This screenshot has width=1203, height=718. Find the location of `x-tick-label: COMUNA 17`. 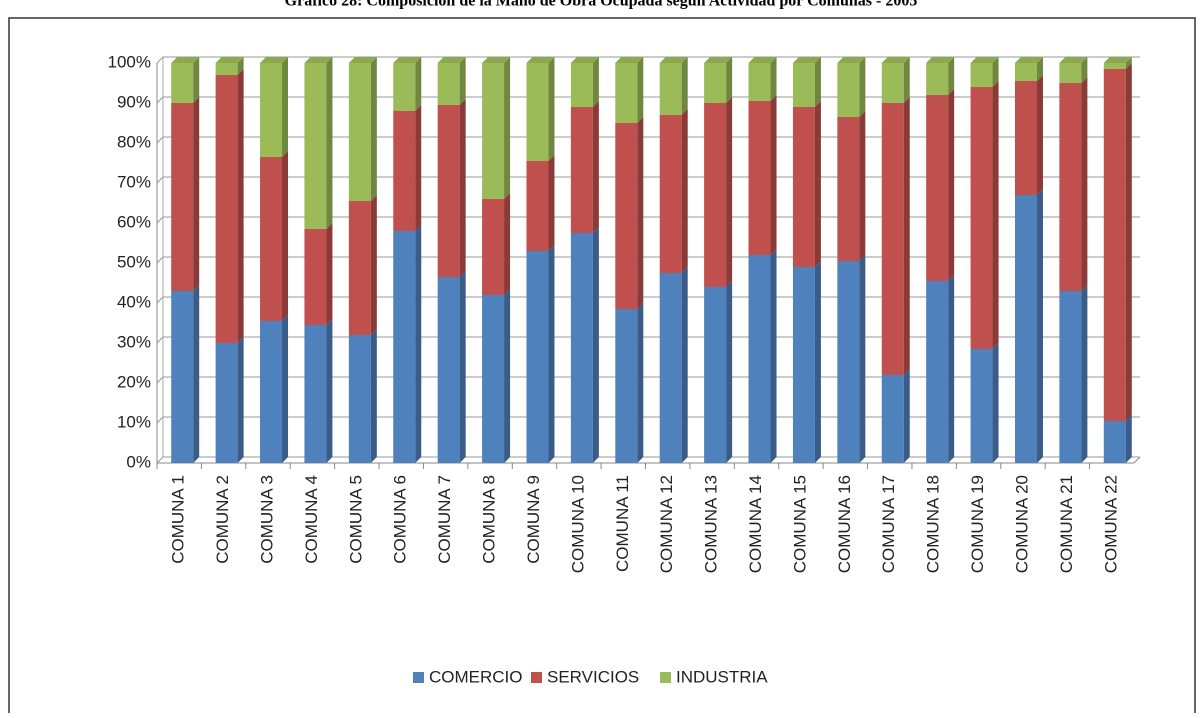

x-tick-label: COMUNA 17 is located at coordinates (888, 524).